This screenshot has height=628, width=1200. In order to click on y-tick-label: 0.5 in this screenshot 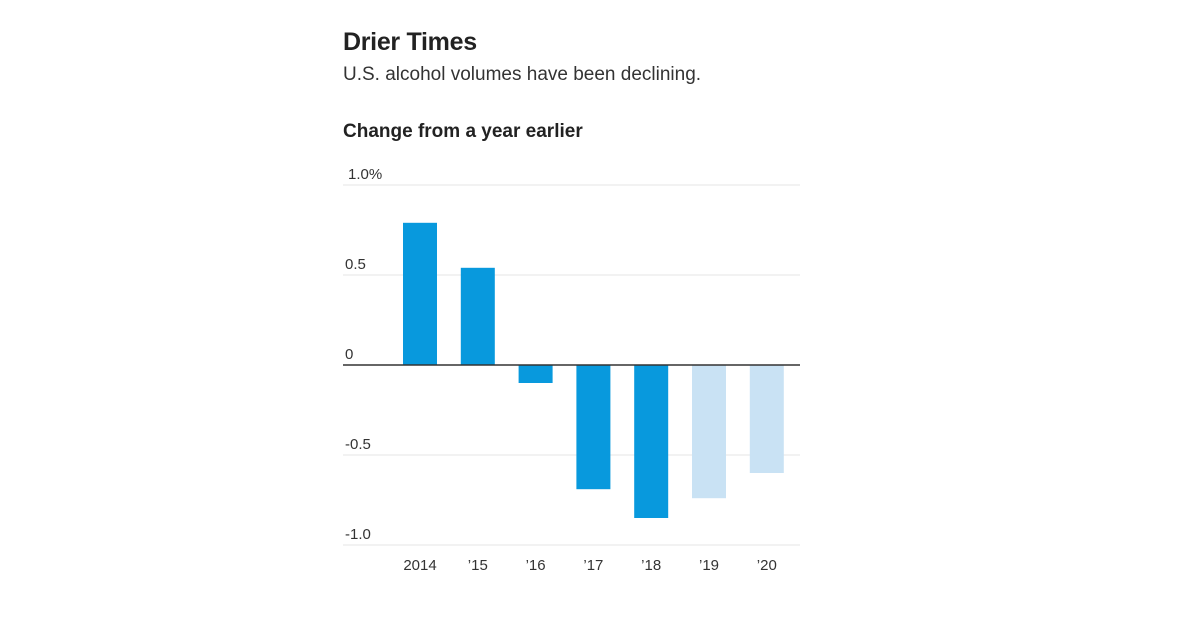, I will do `click(355, 264)`.